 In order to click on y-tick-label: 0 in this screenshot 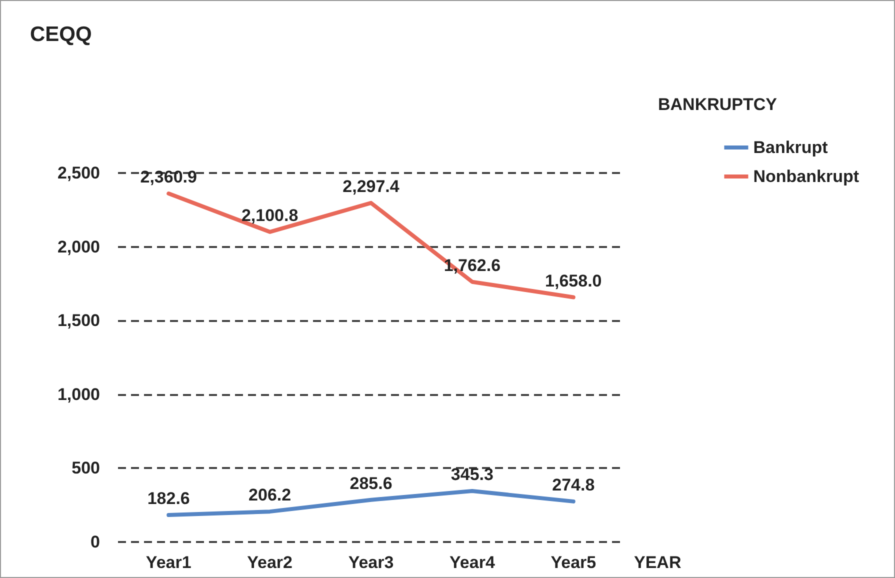, I will do `click(95, 542)`.